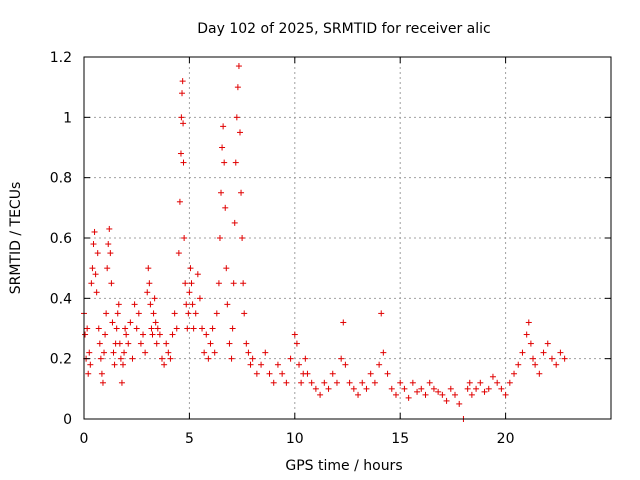 Image resolution: width=640 pixels, height=480 pixels. What do you see at coordinates (61, 360) in the screenshot?
I see `y-tick-label: 0.2` at bounding box center [61, 360].